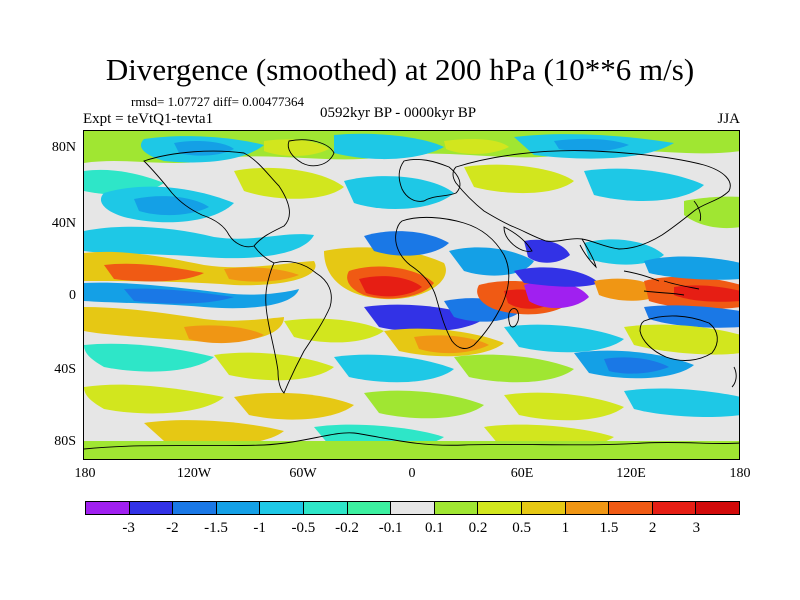 The image size is (800, 600). What do you see at coordinates (478, 528) in the screenshot?
I see `colorbar-tick-label: 0.2` at bounding box center [478, 528].